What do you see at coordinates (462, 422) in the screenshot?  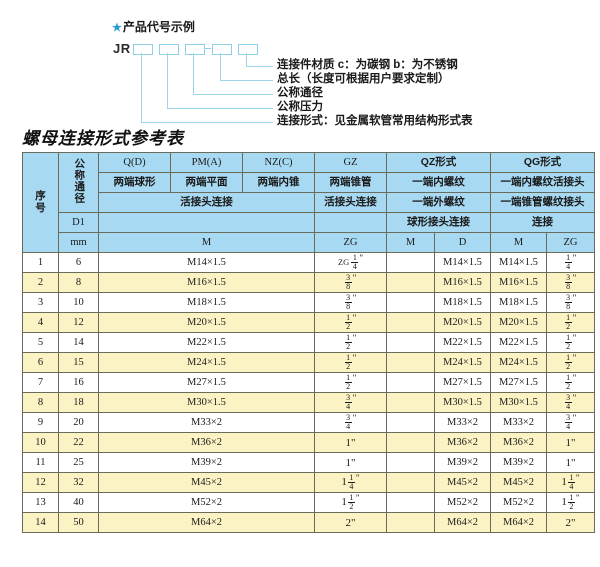 I see `cell-qz-d: M33×2` at bounding box center [462, 422].